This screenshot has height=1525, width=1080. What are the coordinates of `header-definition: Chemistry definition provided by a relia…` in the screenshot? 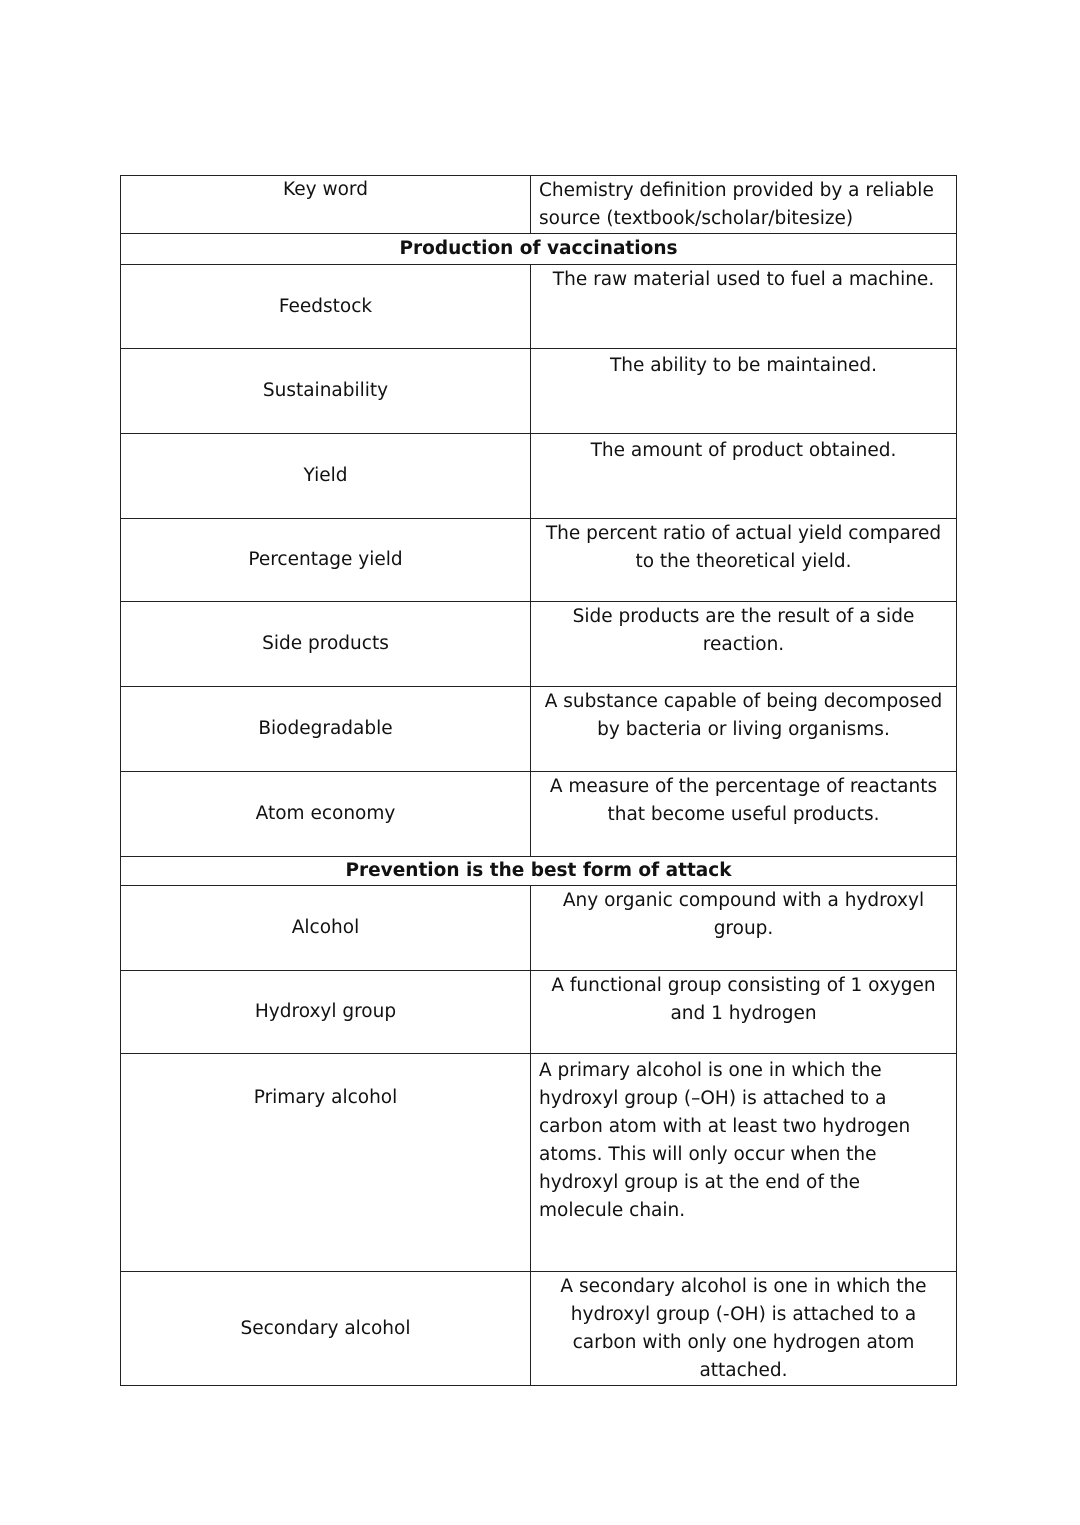 It's located at (743, 204).